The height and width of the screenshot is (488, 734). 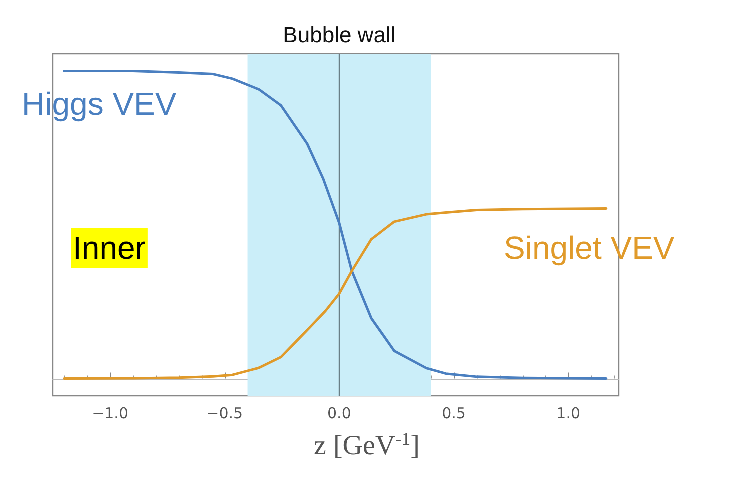 I want to click on annotation: Inner, so click(x=109, y=248).